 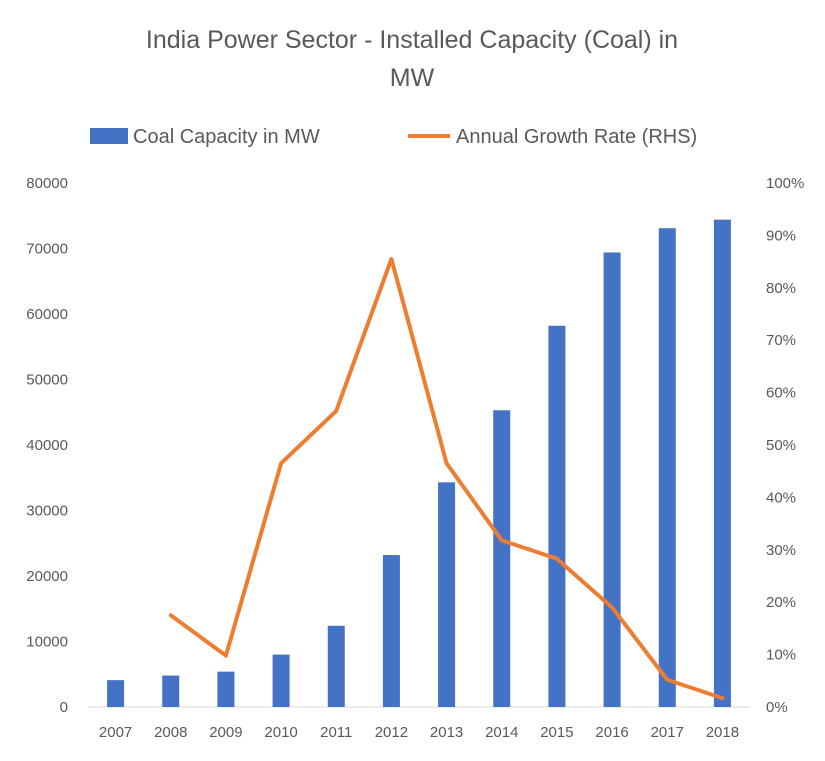 What do you see at coordinates (781, 550) in the screenshot?
I see `right-axis-tick-label: 30%` at bounding box center [781, 550].